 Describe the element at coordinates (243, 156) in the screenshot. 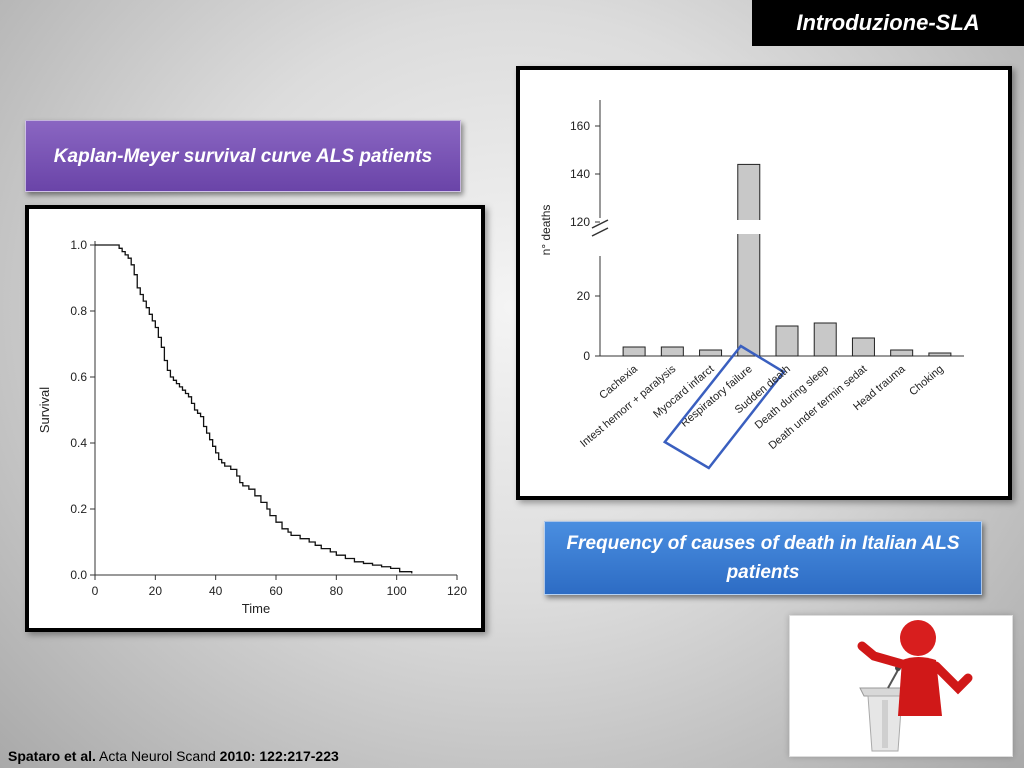

I see `km-curve-label: Kaplan-Meyer survival curve ALS patients` at that location.